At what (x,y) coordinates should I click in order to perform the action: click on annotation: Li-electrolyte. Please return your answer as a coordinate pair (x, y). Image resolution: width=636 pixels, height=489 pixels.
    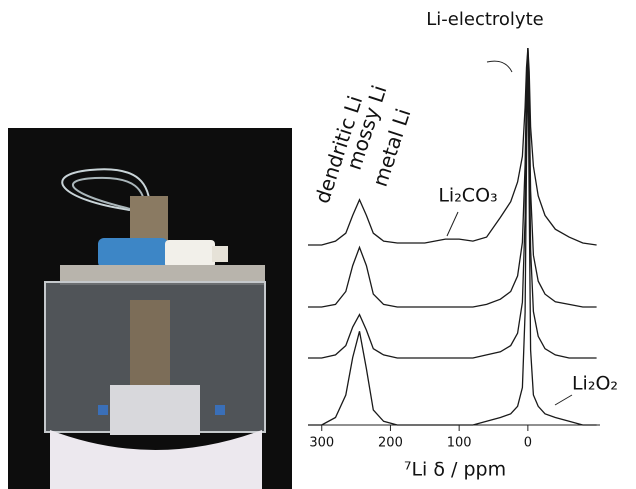
    Looking at the image, I should click on (484, 19).